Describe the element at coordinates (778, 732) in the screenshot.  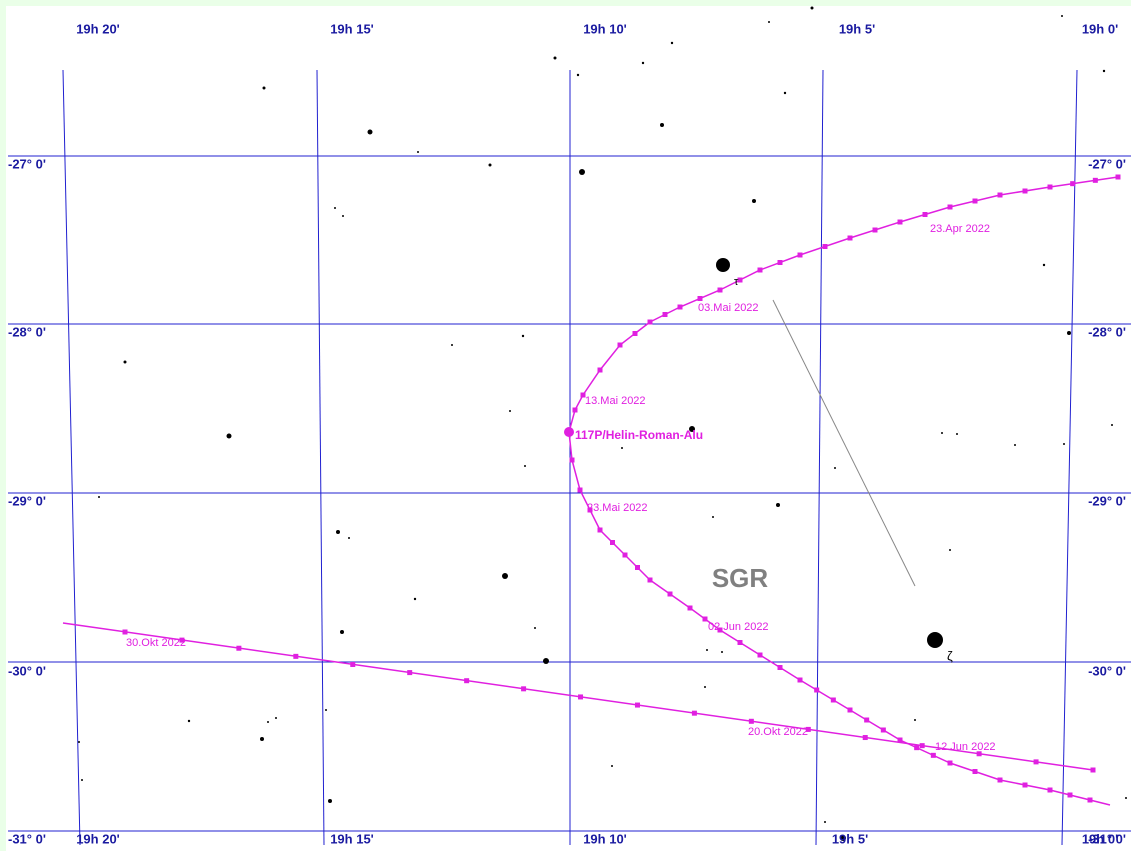
I see `date-label: 20.Okt 2022` at that location.